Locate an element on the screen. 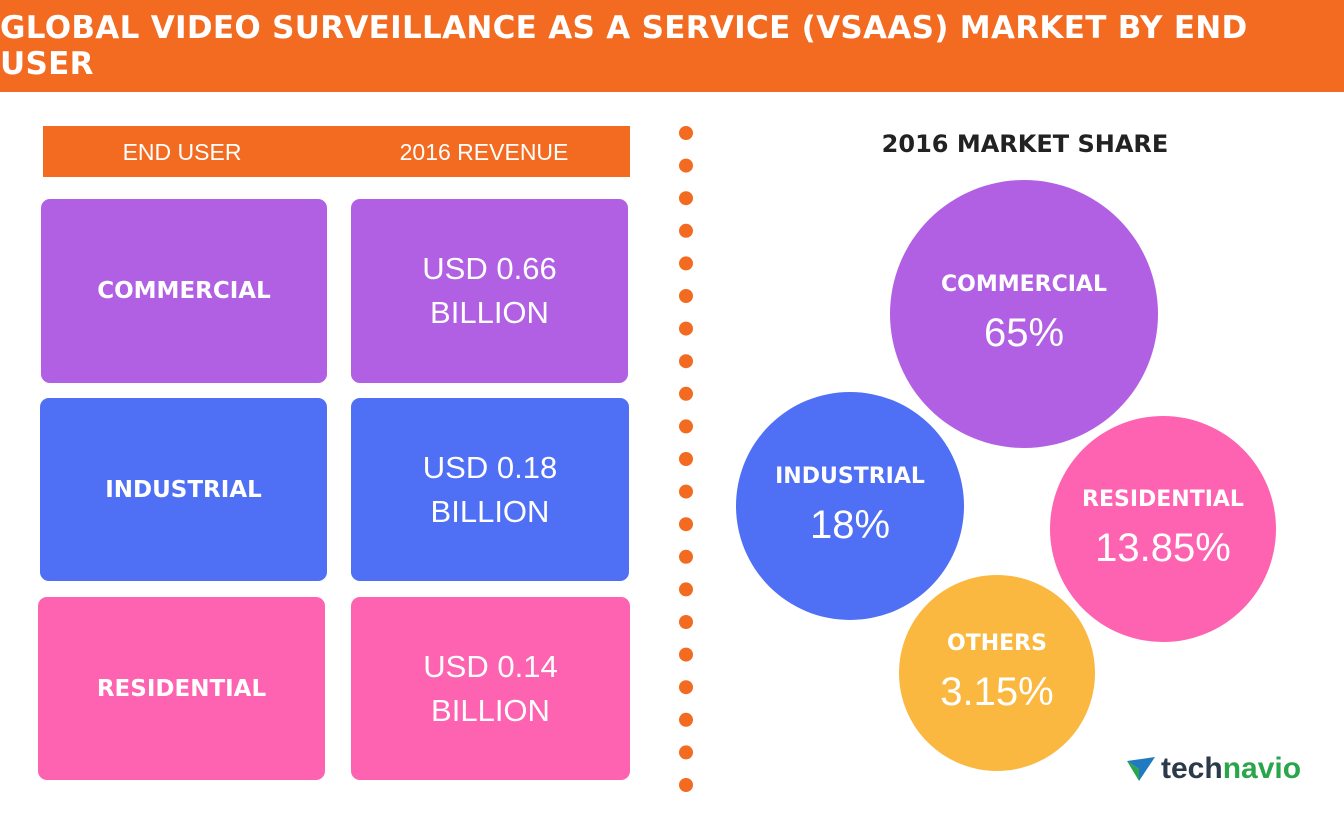  bubble-value: 65% is located at coordinates (1024, 333).